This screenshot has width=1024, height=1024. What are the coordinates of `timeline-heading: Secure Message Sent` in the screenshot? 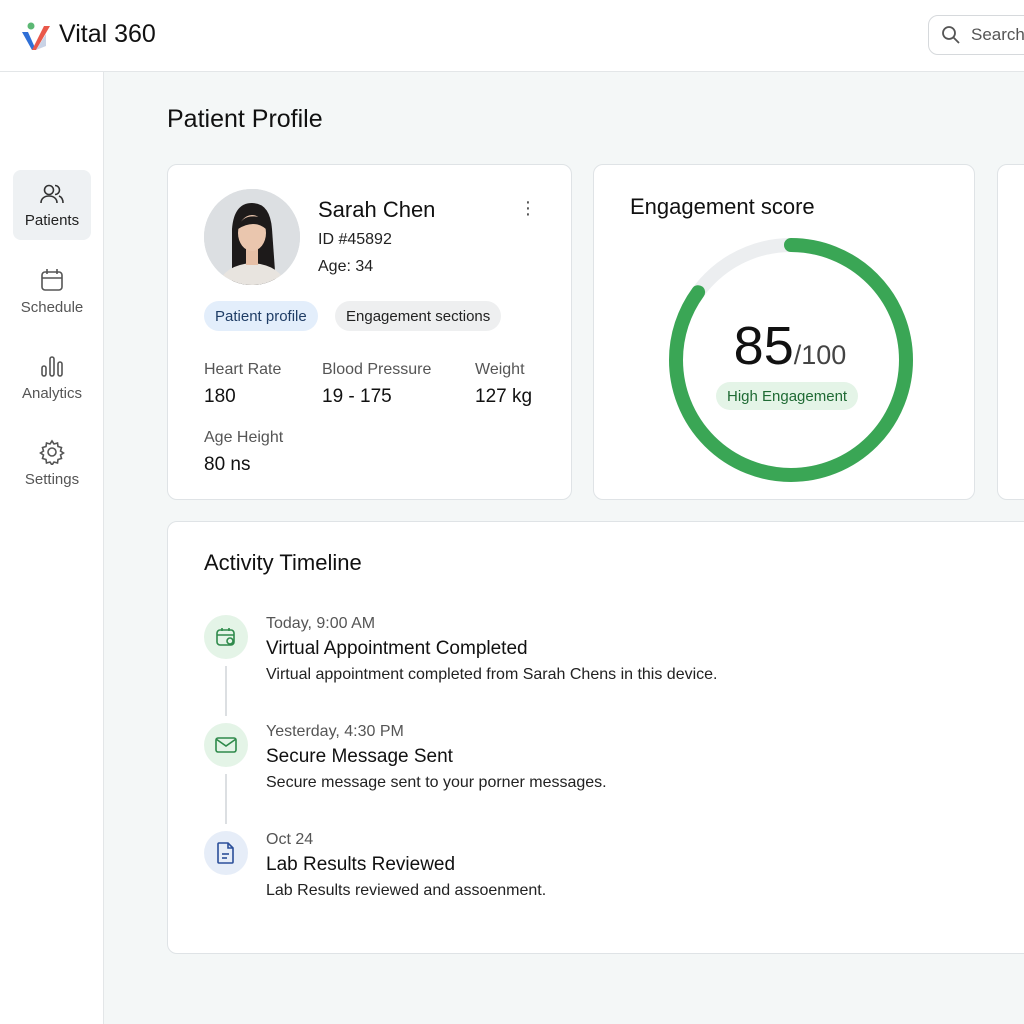 It's located at (359, 756).